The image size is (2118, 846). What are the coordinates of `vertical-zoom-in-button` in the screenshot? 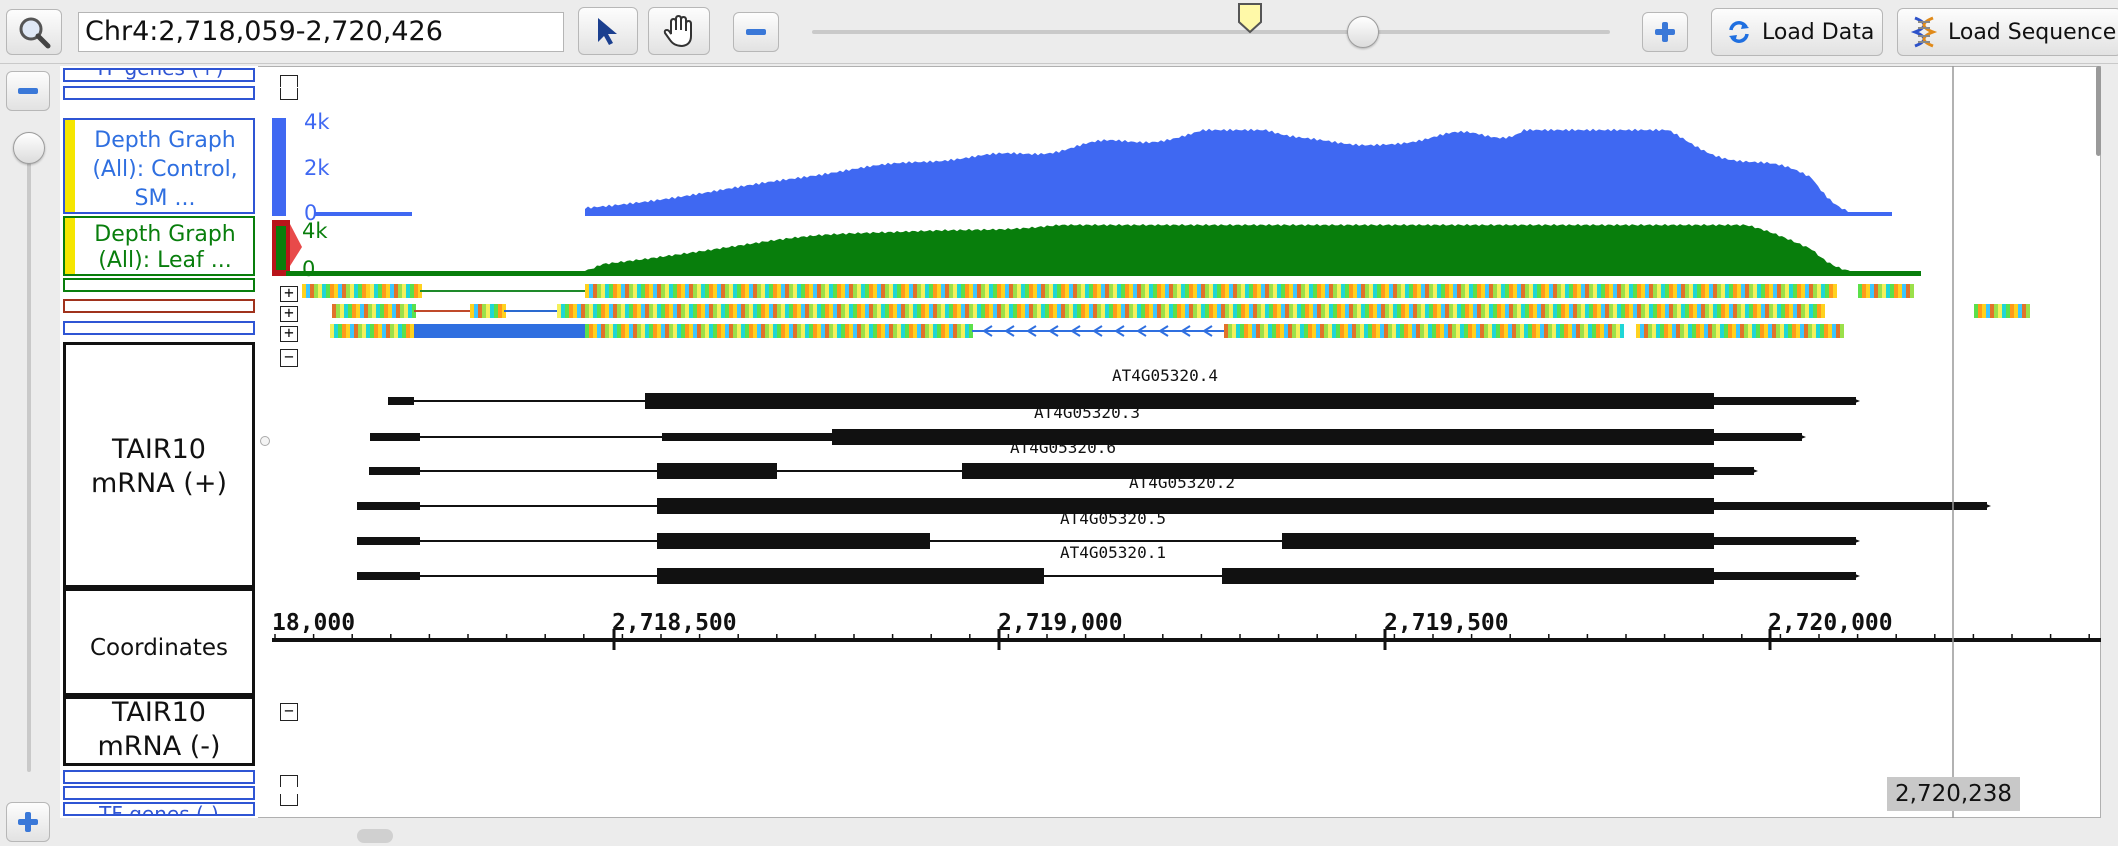 It's located at (28, 822).